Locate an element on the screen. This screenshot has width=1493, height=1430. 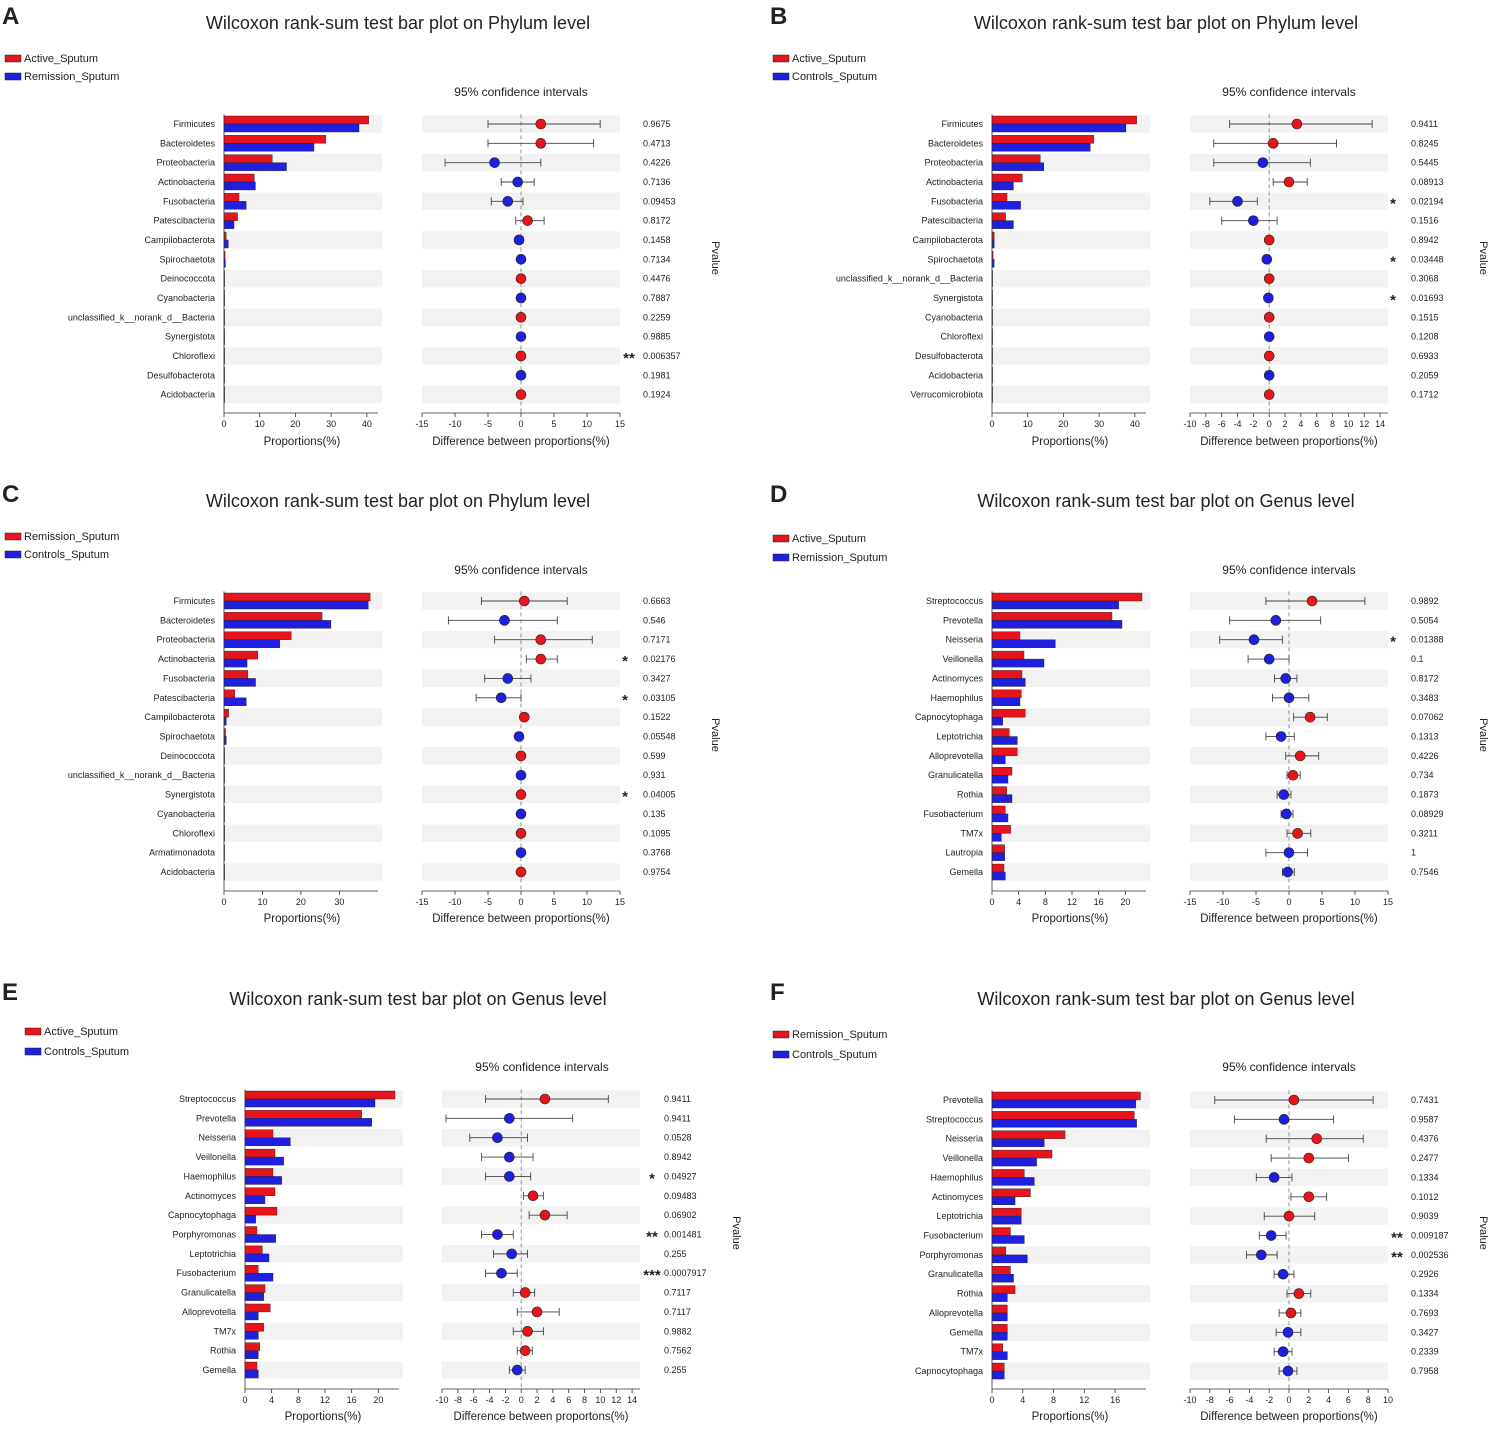
p-value: 0.8172 is located at coordinates (657, 221).